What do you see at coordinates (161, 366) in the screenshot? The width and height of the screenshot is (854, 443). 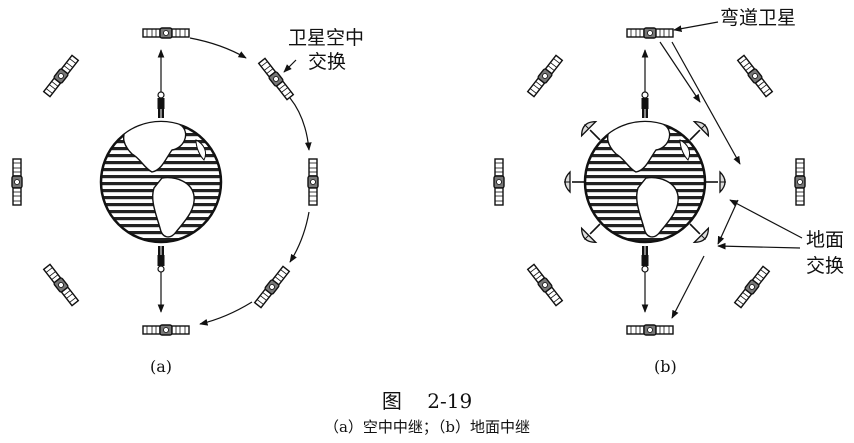 I see `sublabel-a: (a)` at bounding box center [161, 366].